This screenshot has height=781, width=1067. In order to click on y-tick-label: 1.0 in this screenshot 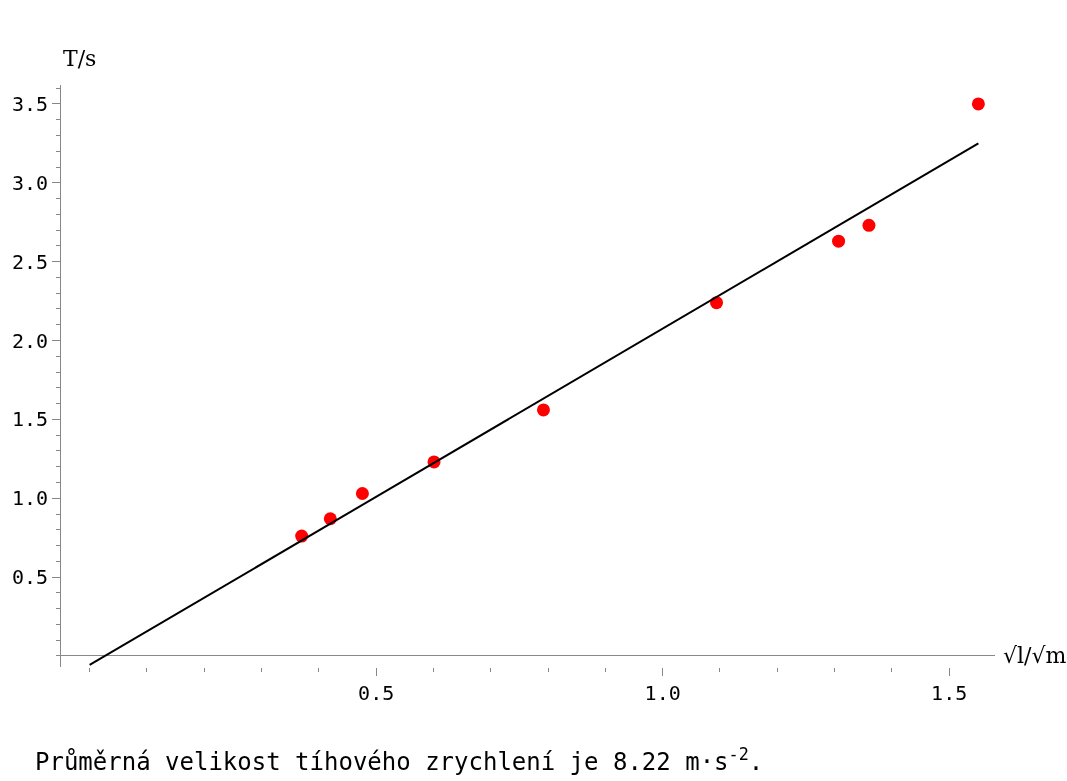, I will do `click(29, 498)`.